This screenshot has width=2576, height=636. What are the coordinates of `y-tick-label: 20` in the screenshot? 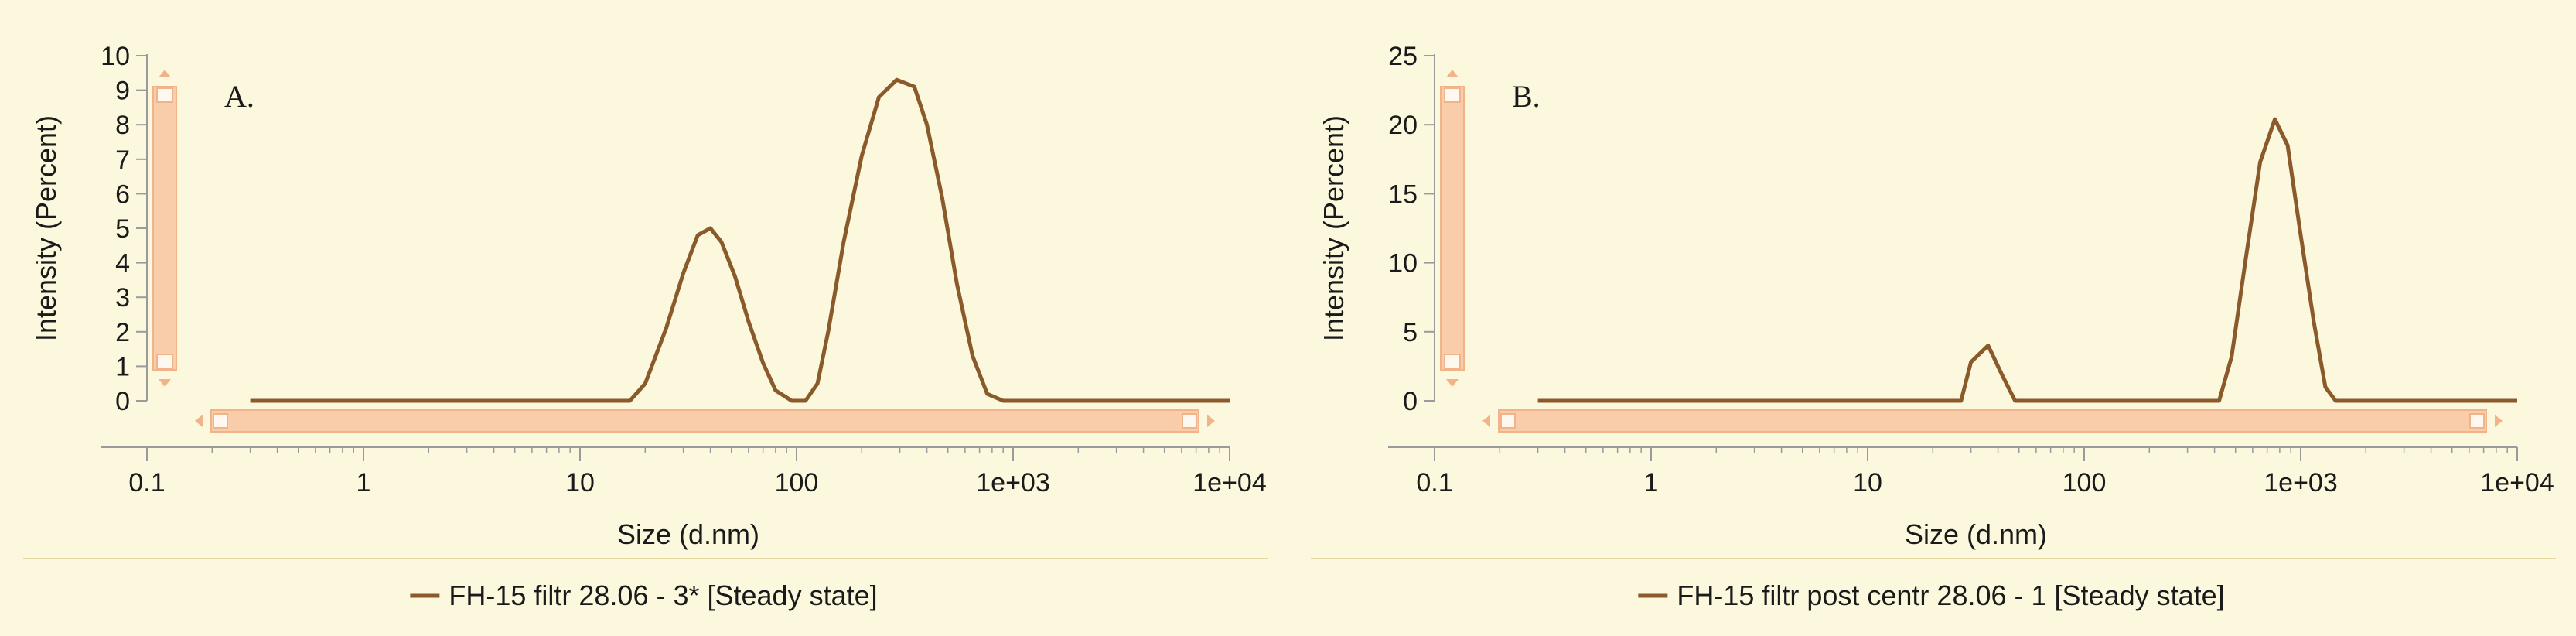 It's located at (1403, 126).